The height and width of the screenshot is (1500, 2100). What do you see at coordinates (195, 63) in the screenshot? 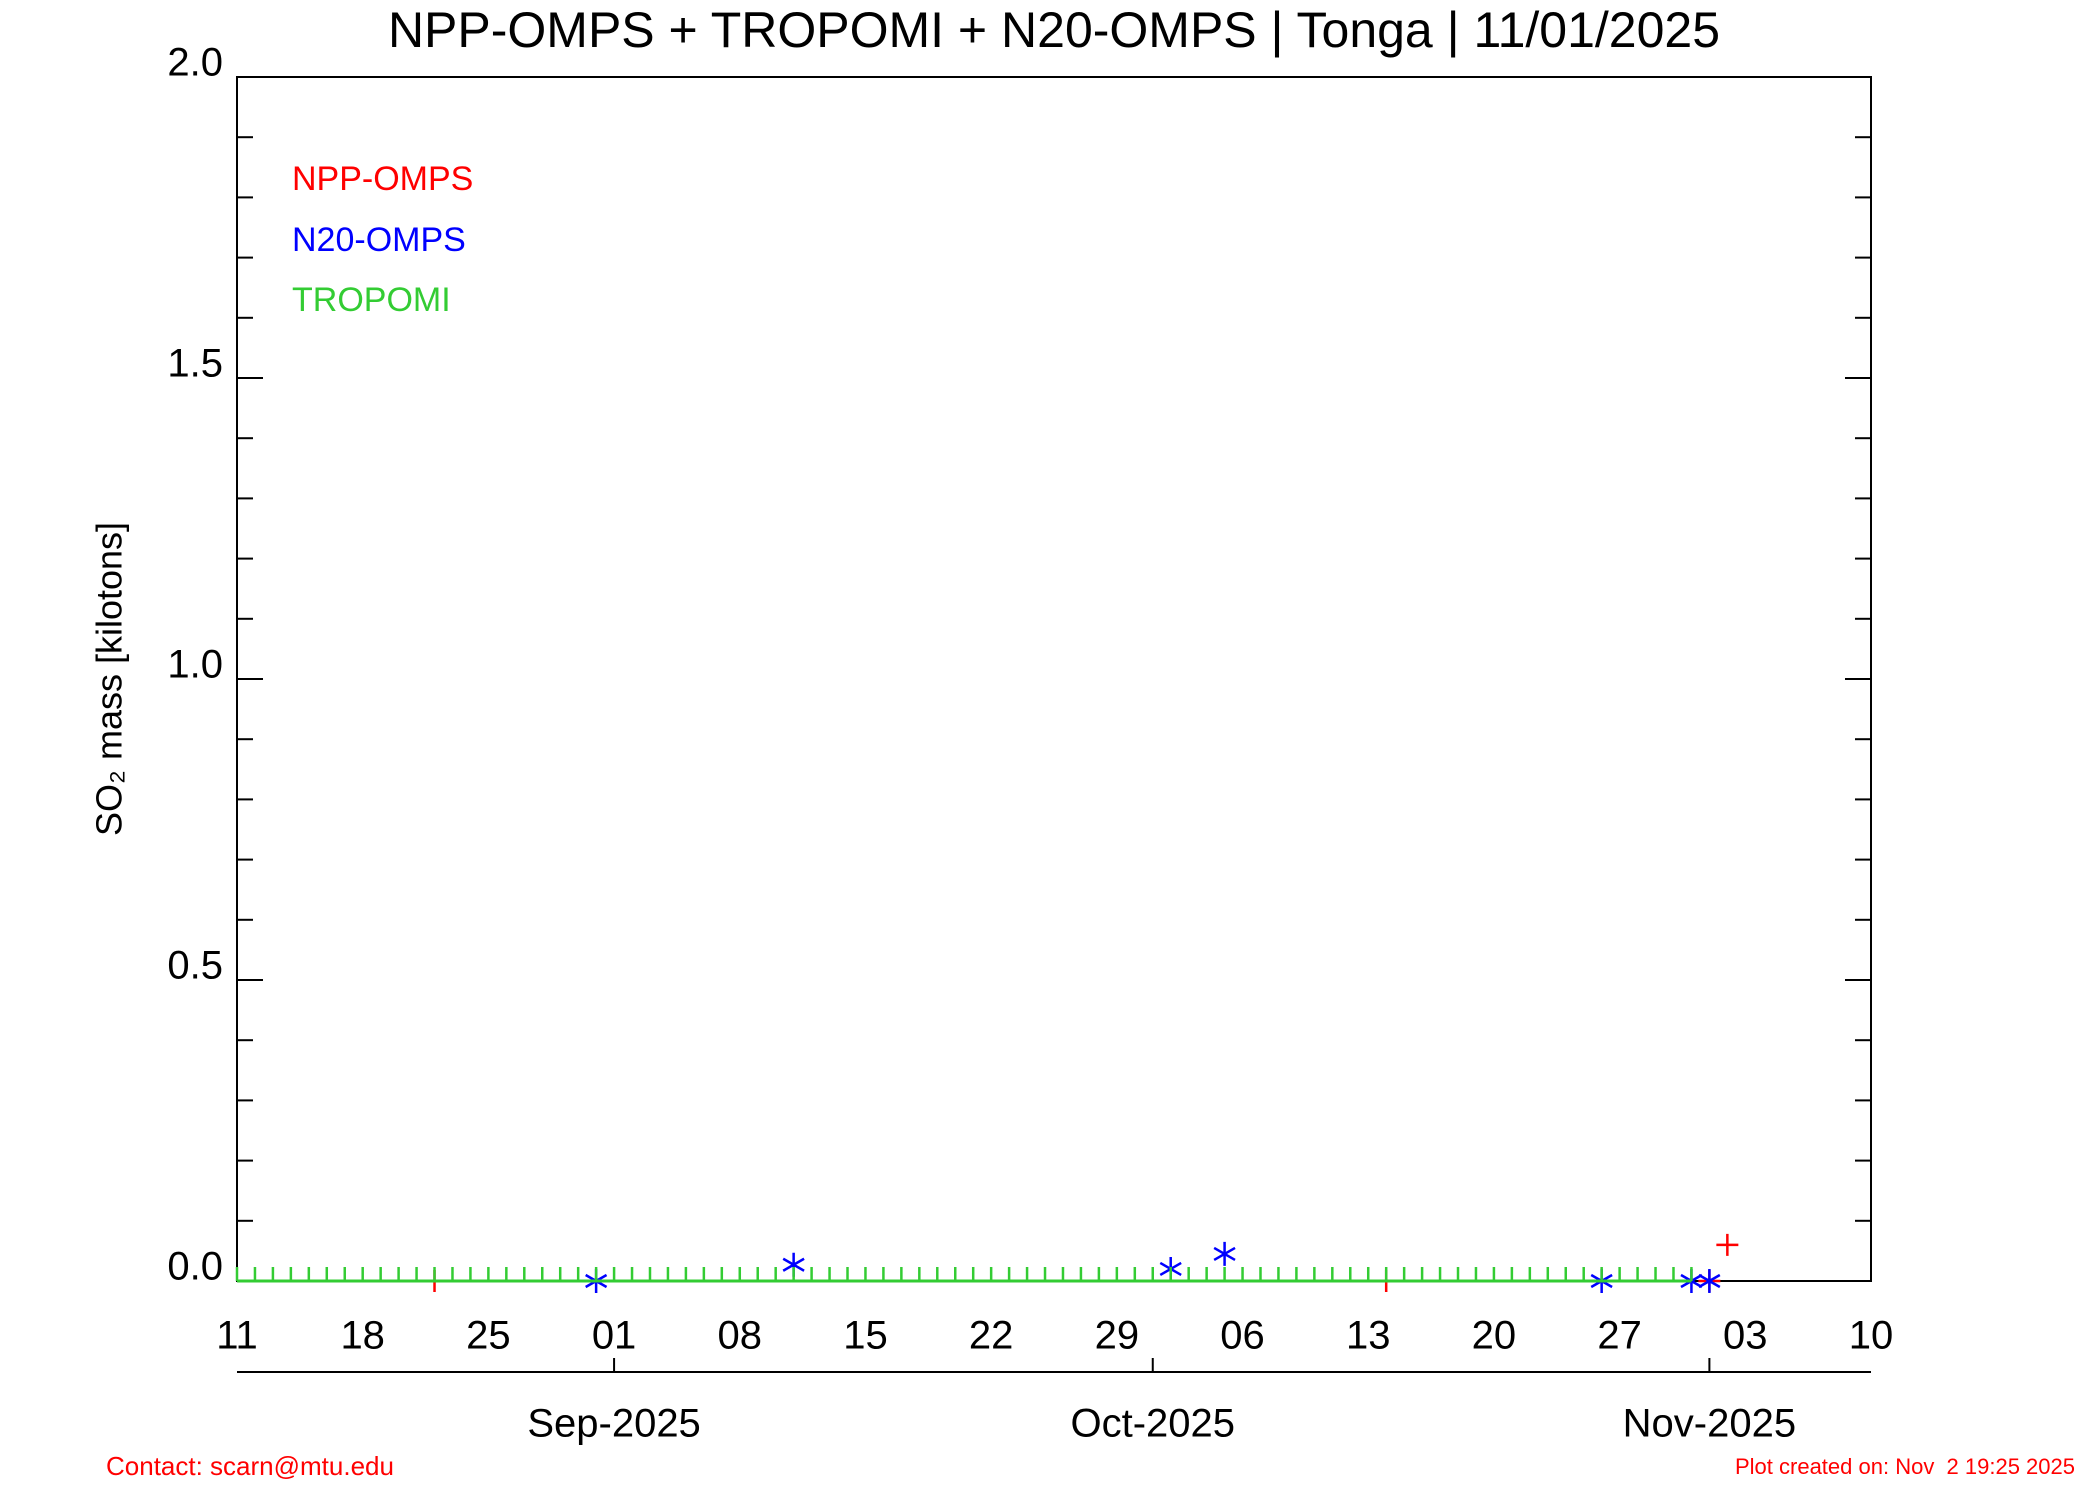
I see `y-tick-label: 2.0` at bounding box center [195, 63].